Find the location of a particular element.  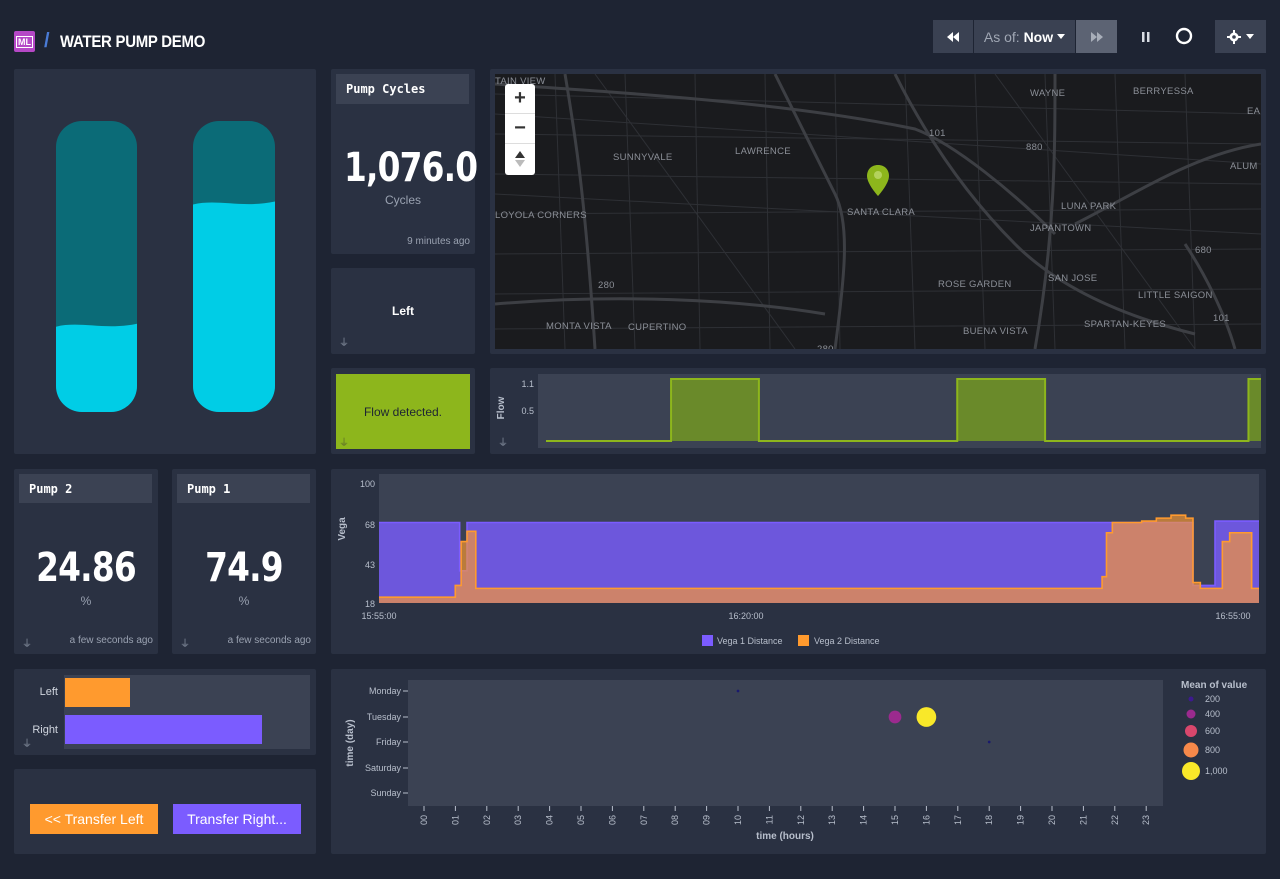

zoom-in-button: + is located at coordinates (520, 99).